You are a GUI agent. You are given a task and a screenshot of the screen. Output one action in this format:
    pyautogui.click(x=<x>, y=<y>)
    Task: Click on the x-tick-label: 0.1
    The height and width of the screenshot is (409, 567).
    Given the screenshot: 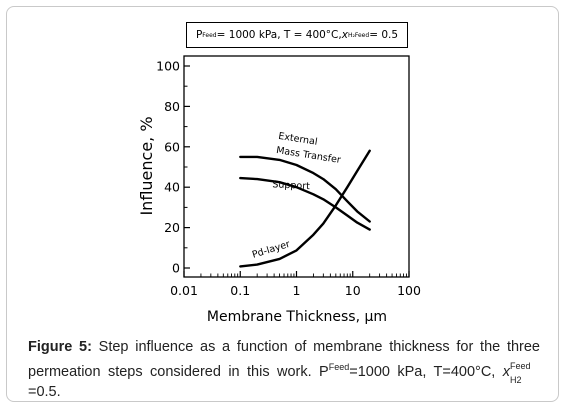 What is the action you would take?
    pyautogui.click(x=240, y=290)
    